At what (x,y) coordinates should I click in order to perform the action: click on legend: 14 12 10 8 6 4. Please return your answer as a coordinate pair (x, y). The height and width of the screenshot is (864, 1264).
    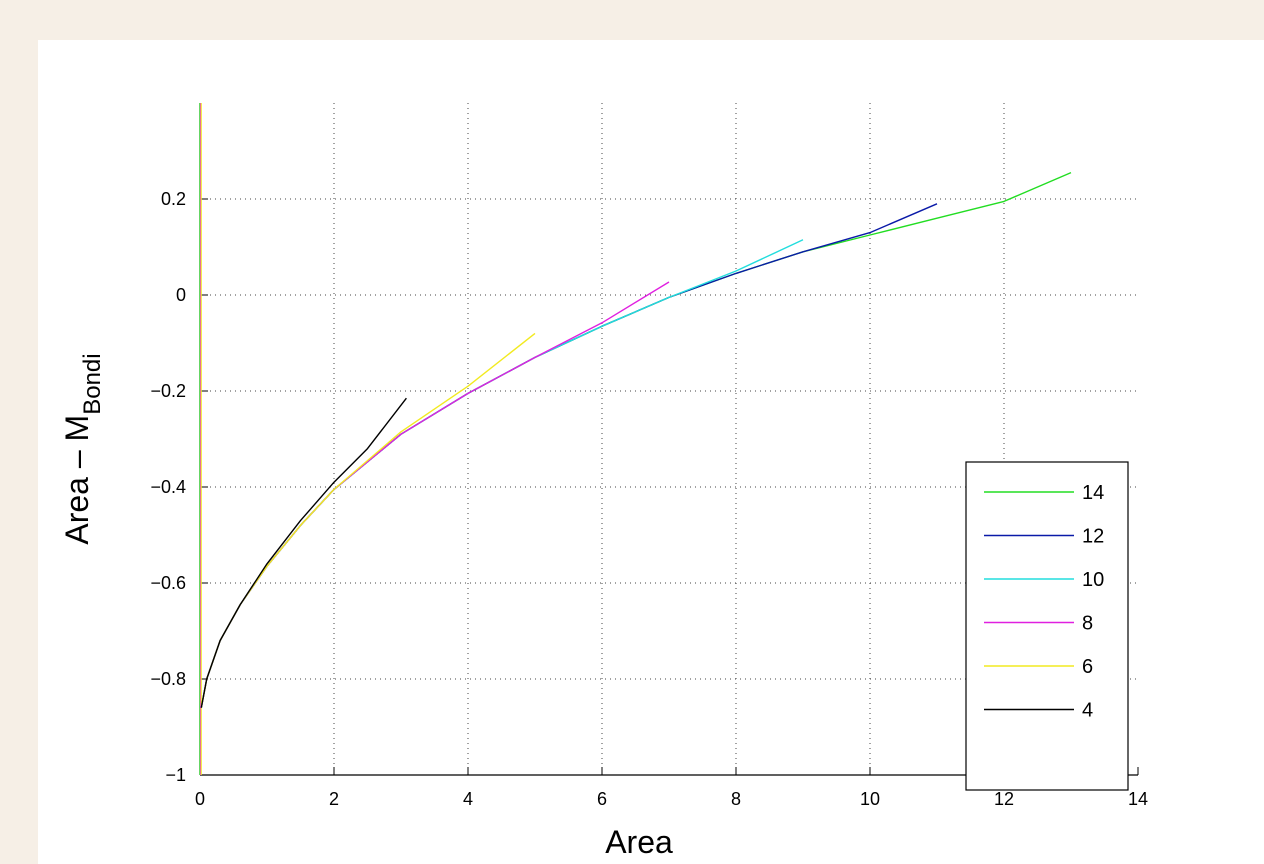
    Looking at the image, I should click on (1047, 626).